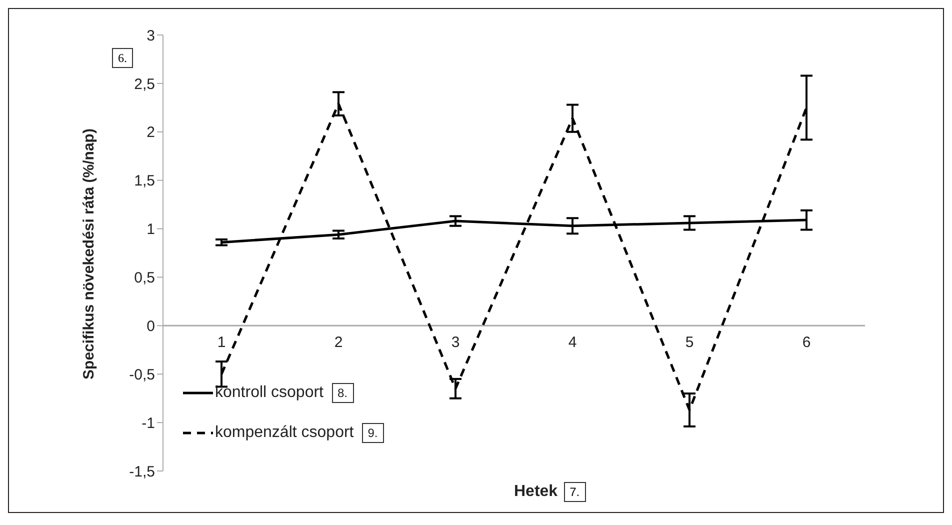 Image resolution: width=952 pixels, height=525 pixels. I want to click on x-tick-label: 4, so click(572, 342).